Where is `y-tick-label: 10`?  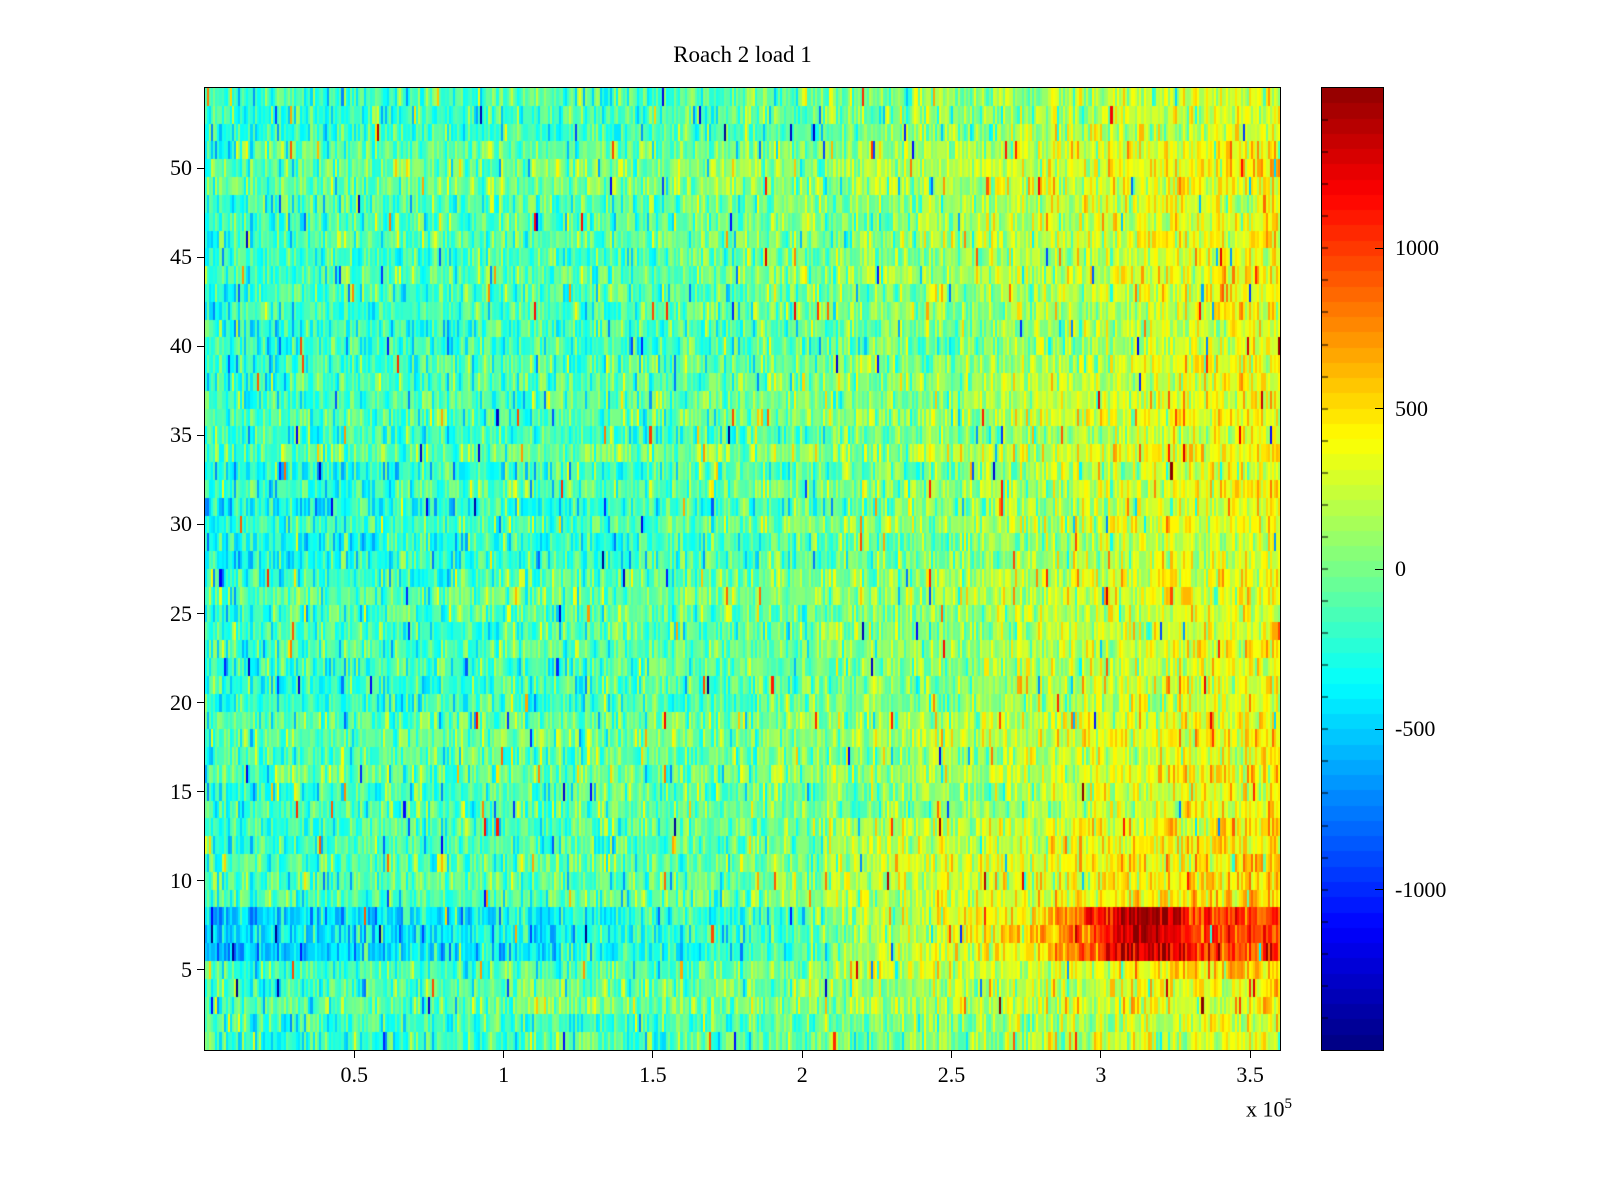 y-tick-label: 10 is located at coordinates (181, 880).